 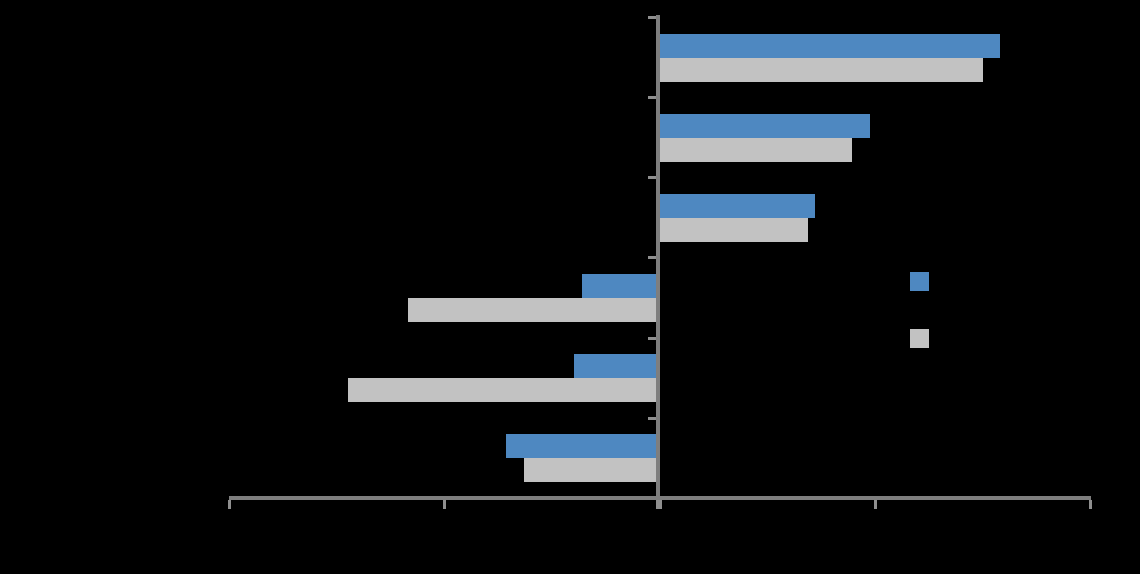 What do you see at coordinates (919, 338) in the screenshot?
I see `legend-swatch-gray-series` at bounding box center [919, 338].